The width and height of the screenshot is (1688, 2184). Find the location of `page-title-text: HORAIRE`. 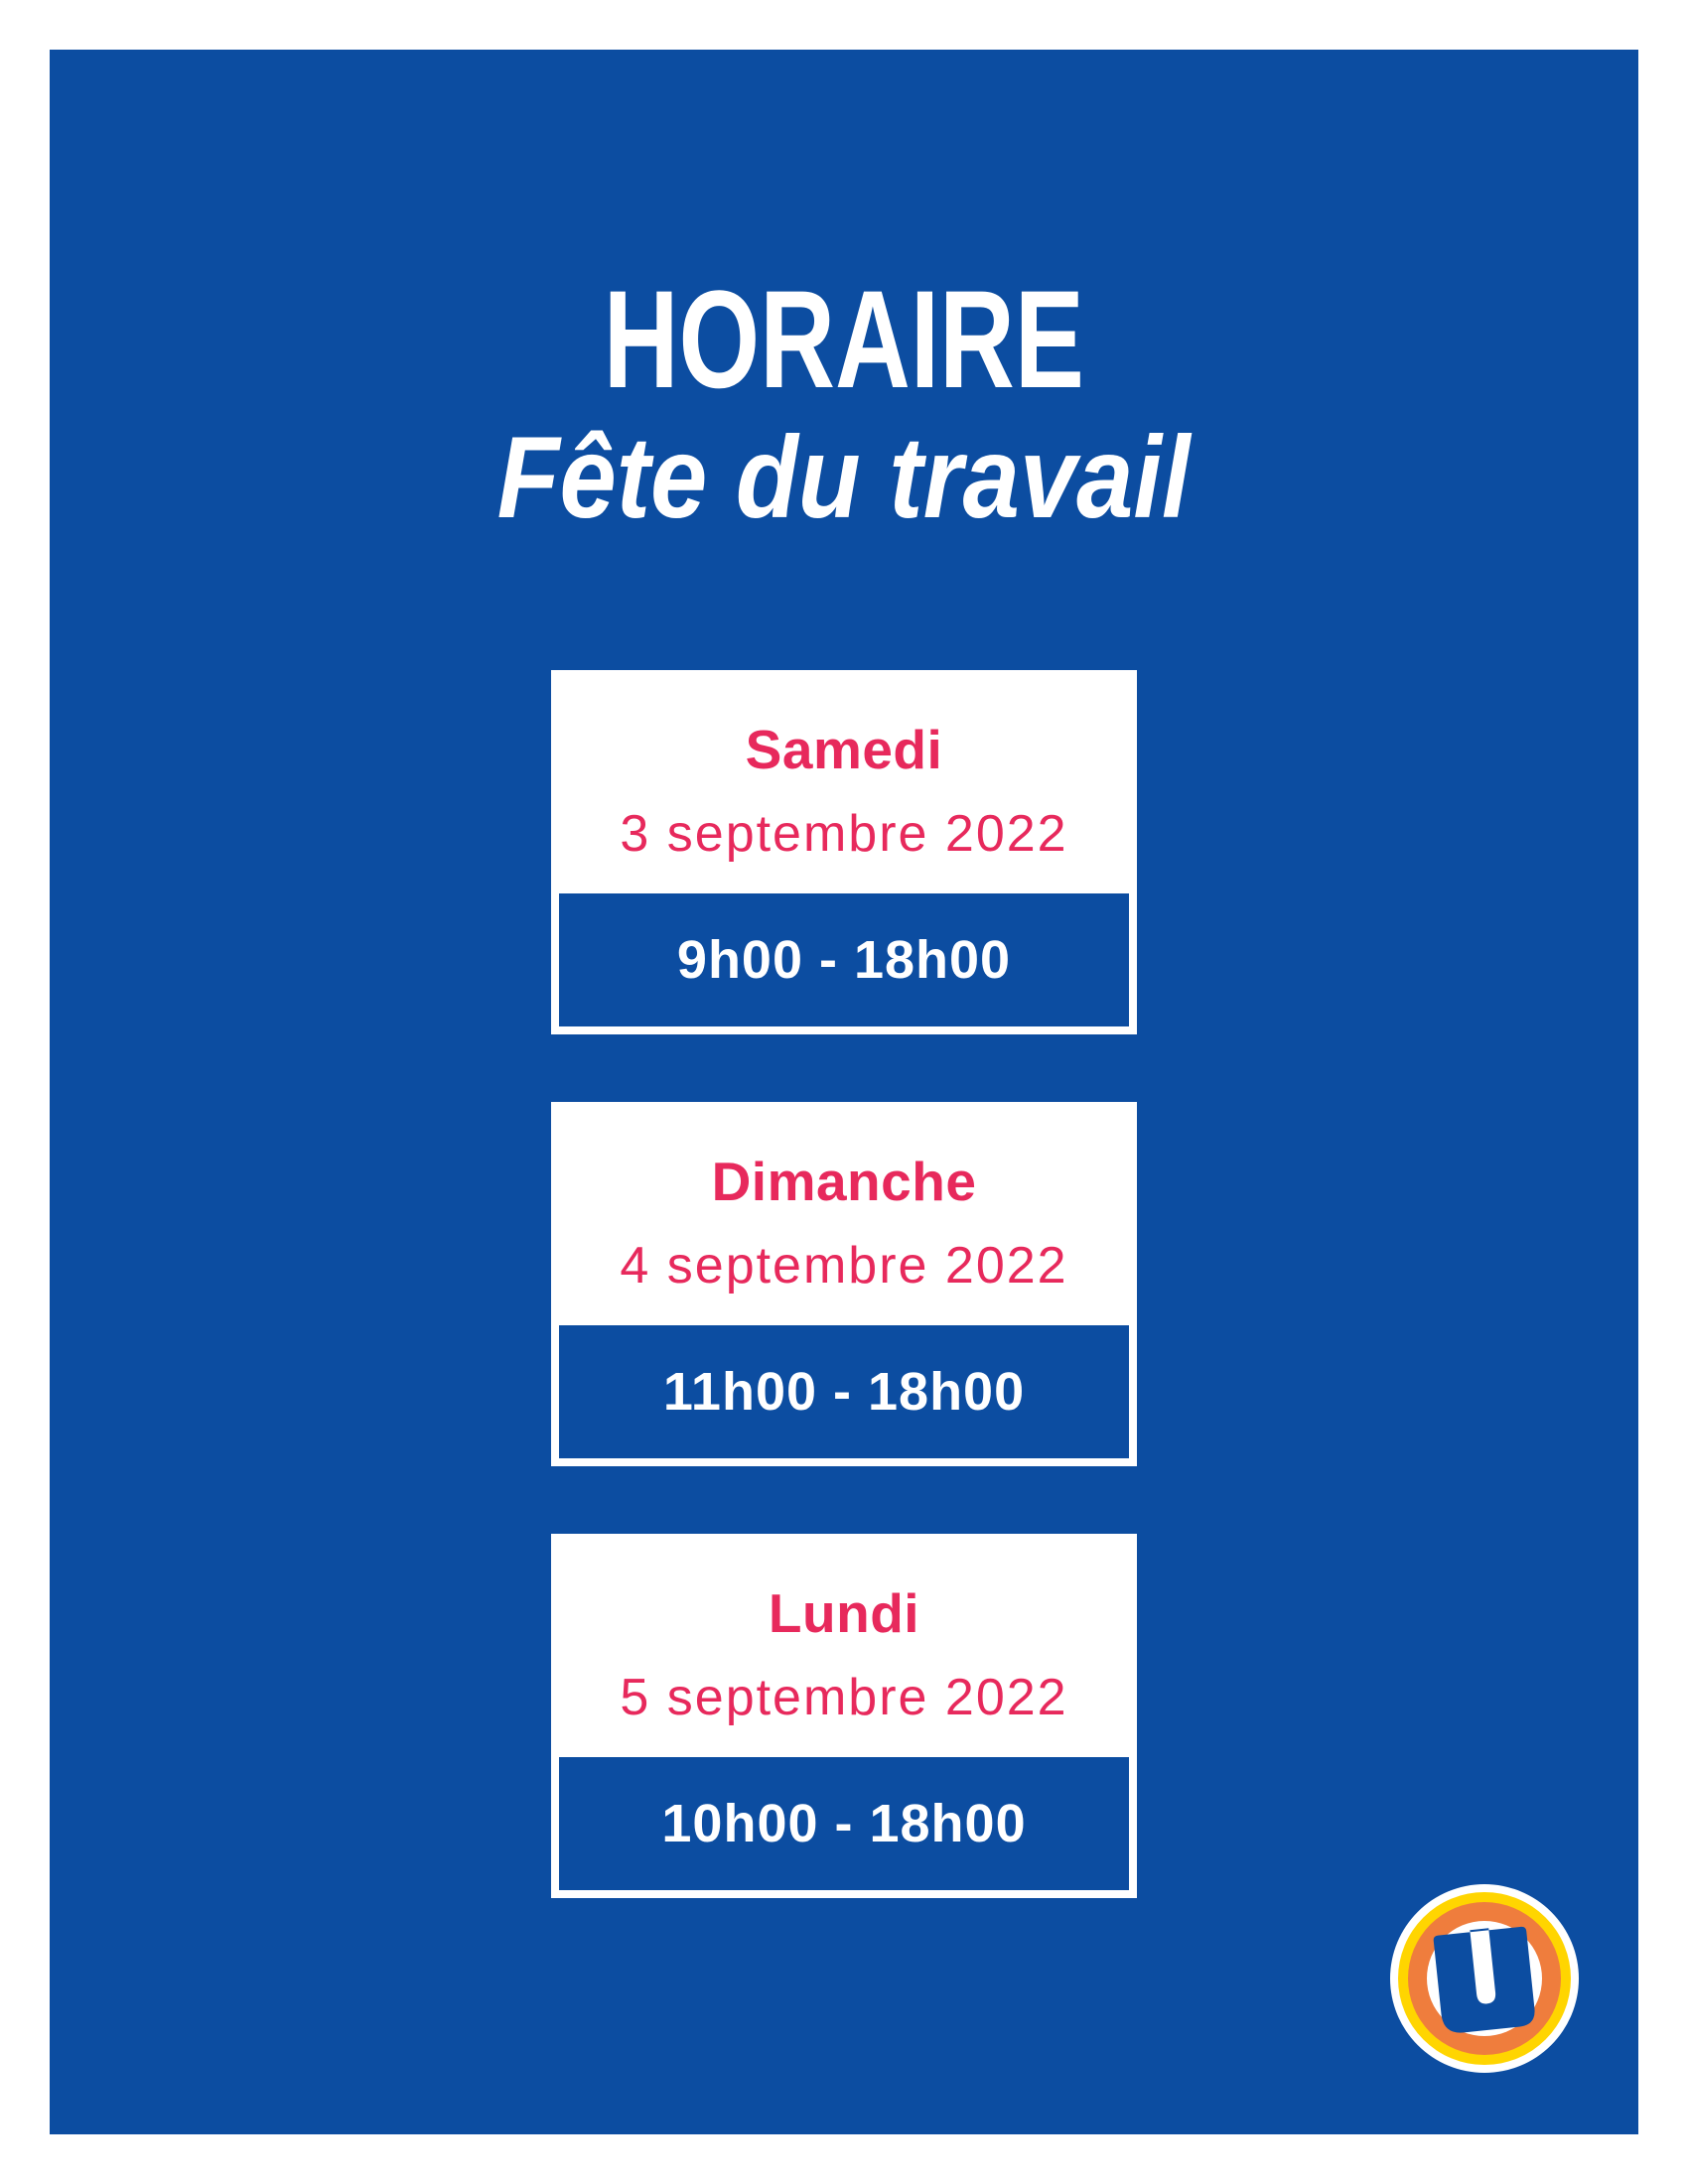

page-title-text: HORAIRE is located at coordinates (844, 339).